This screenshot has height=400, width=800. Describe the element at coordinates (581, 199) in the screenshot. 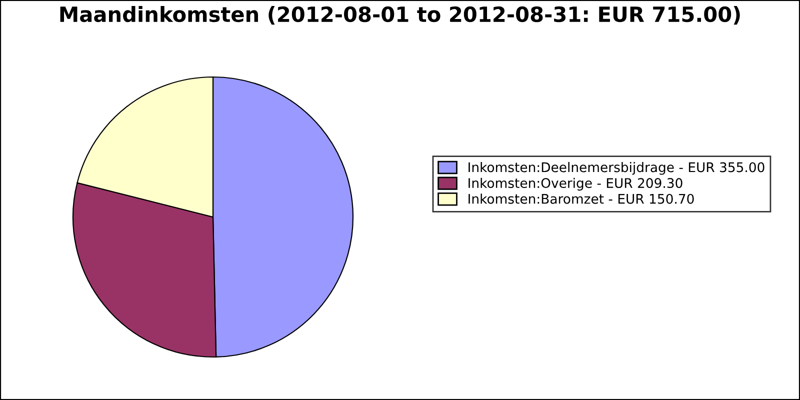

I see `legend-label: Inkomsten:Baromzet - EUR 150.70` at that location.